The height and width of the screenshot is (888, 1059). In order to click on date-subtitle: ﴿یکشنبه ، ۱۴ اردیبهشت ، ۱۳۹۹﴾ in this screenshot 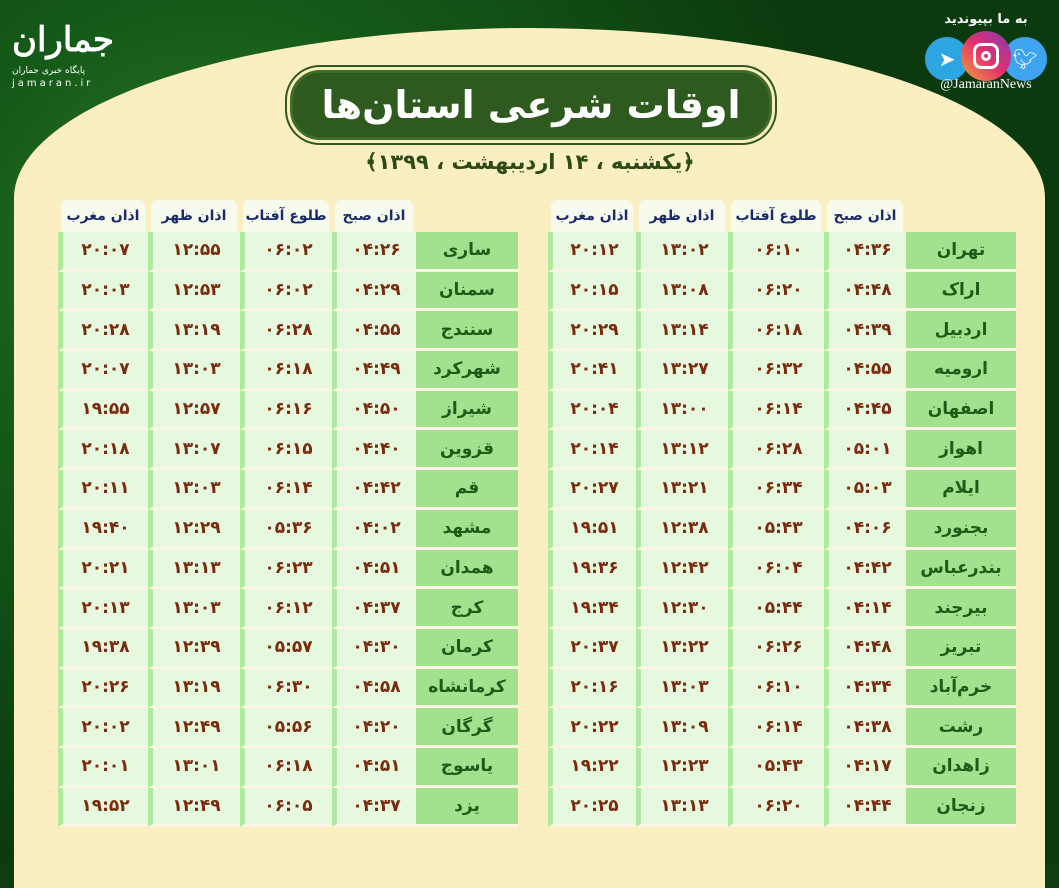, I will do `click(530, 162)`.